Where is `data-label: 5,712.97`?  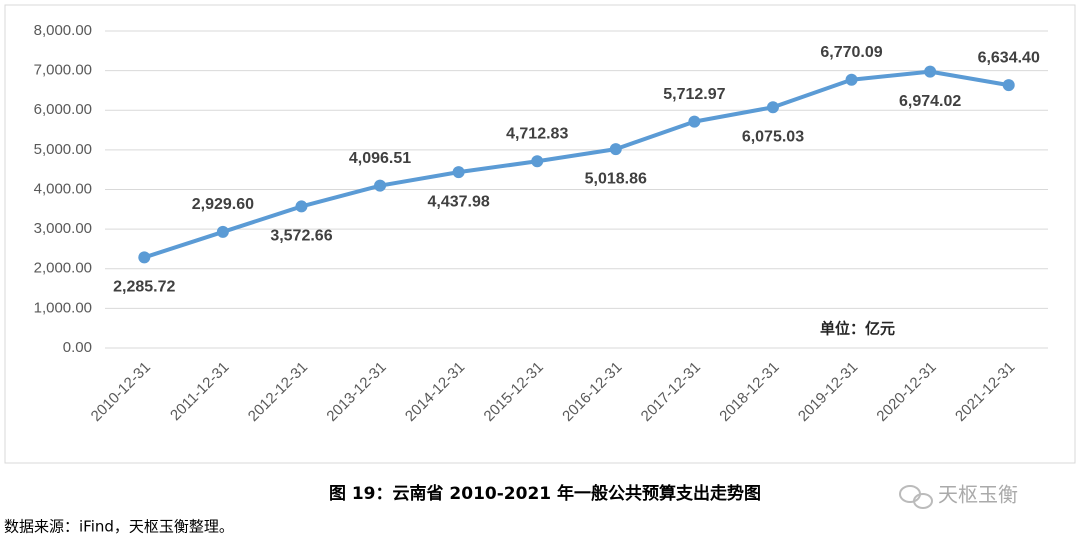
data-label: 5,712.97 is located at coordinates (694, 94).